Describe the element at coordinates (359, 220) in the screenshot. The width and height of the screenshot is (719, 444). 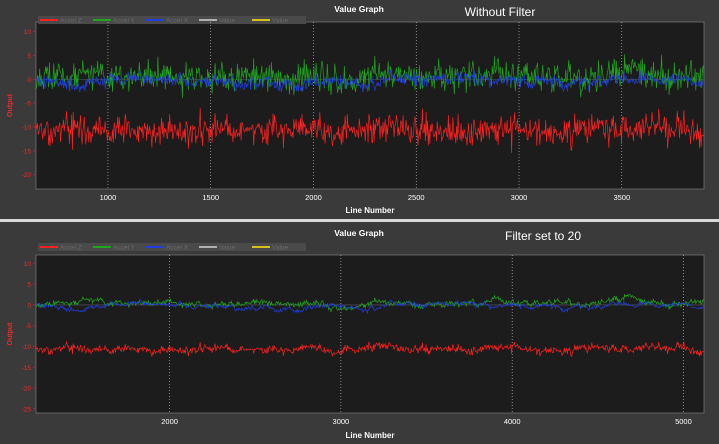
I see `panel-divider` at that location.